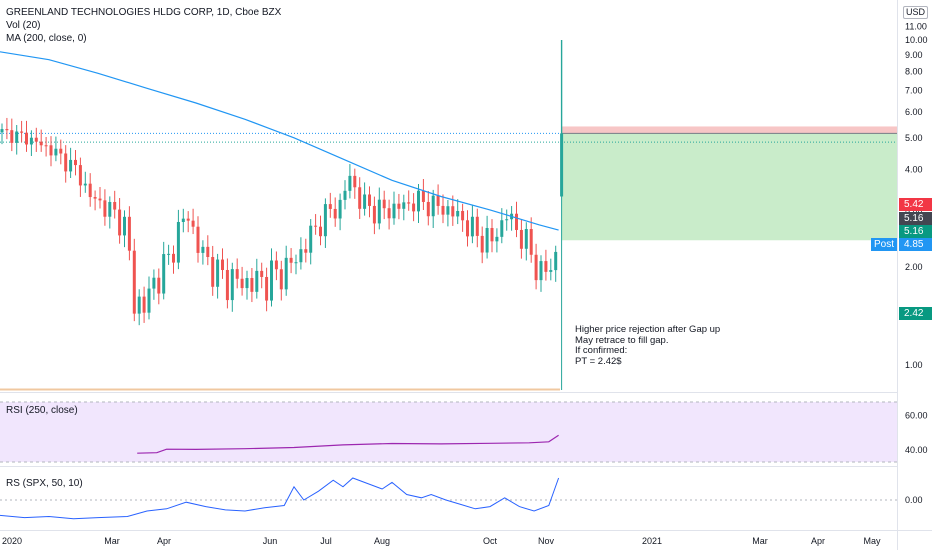 The width and height of the screenshot is (932, 550). Describe the element at coordinates (729, 130) in the screenshot. I see `stop-zone` at that location.